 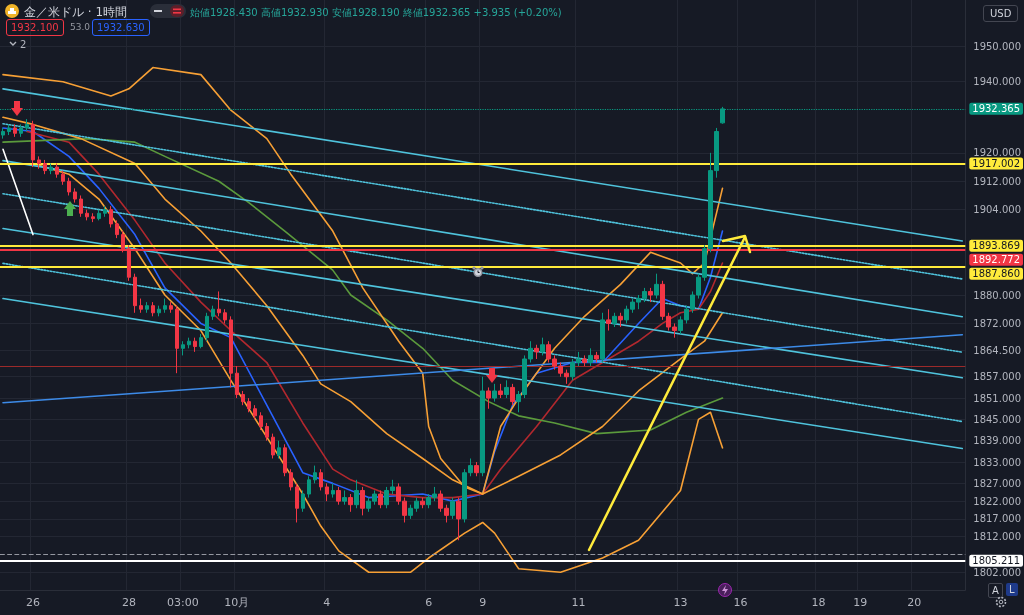 What do you see at coordinates (483, 602) in the screenshot?
I see `x-tick-label: 9` at bounding box center [483, 602].